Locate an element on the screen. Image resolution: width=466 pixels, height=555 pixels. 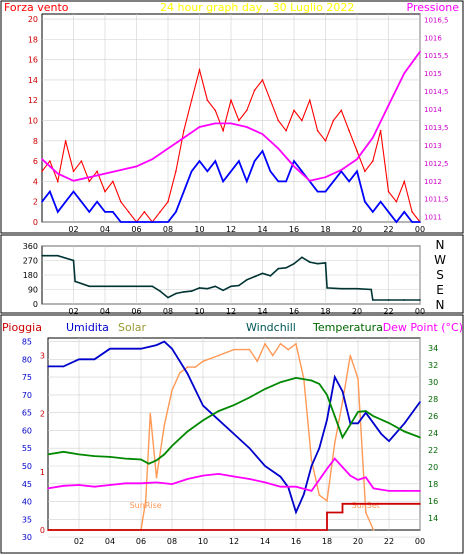
direction-x-tick-label: 06 is located at coordinates (136, 311).